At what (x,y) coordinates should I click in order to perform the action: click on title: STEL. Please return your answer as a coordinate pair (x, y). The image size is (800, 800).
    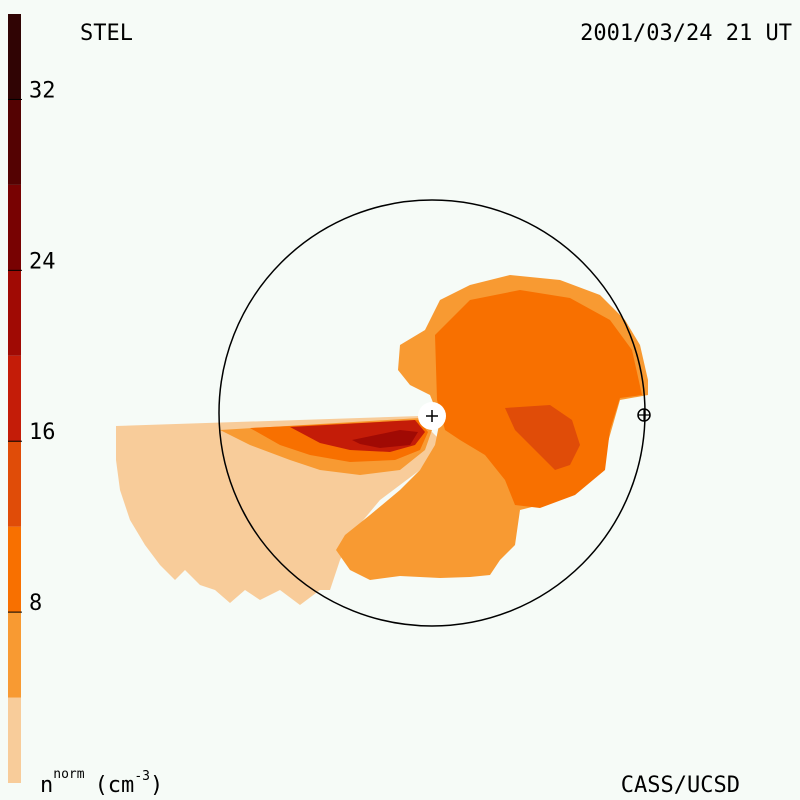
    Looking at the image, I should click on (106, 33).